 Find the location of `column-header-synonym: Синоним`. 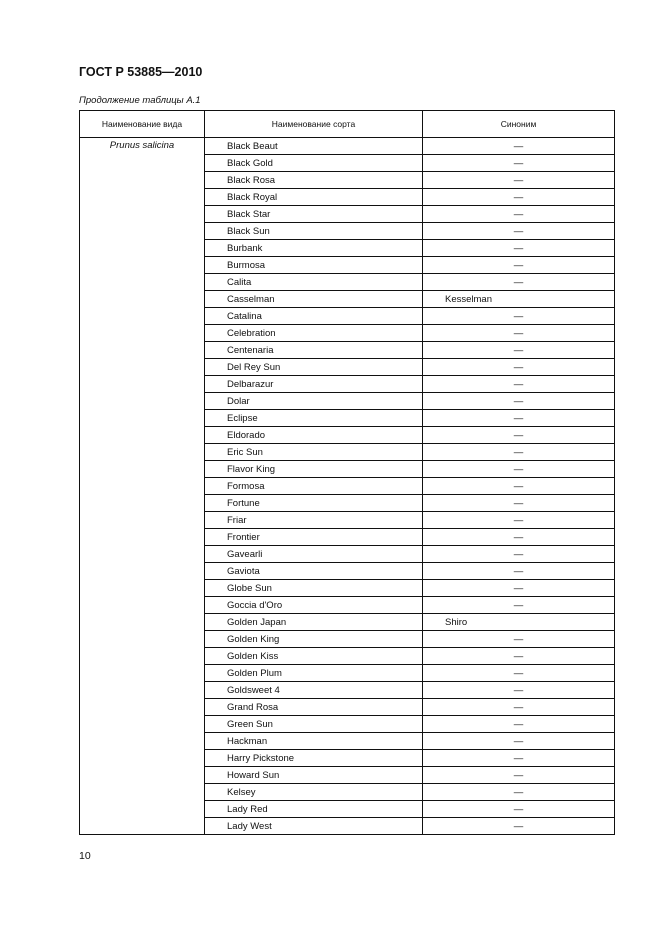

column-header-synonym: Синоним is located at coordinates (518, 124).